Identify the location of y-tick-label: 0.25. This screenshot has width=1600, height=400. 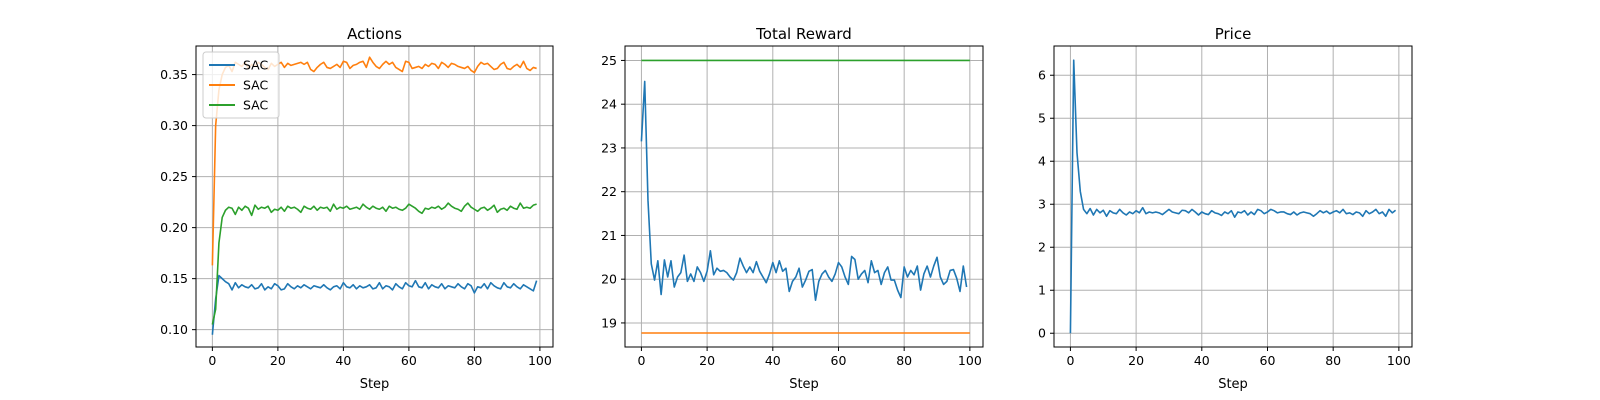
(174, 176).